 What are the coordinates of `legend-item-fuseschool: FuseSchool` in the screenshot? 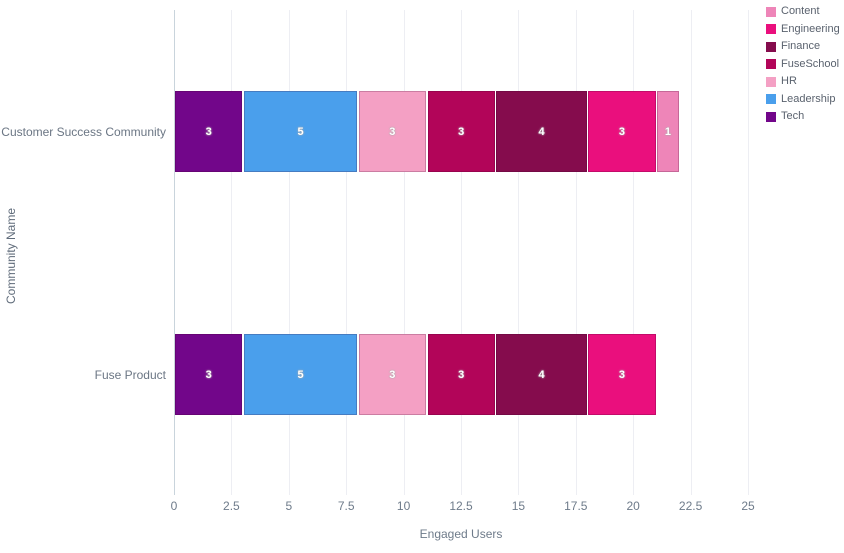 It's located at (803, 65).